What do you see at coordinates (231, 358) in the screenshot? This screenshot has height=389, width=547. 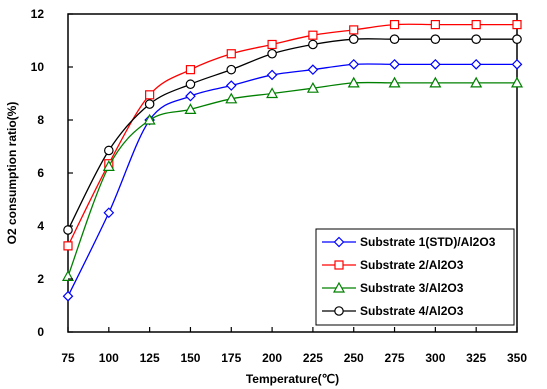 I see `x-tick-label: 175` at bounding box center [231, 358].